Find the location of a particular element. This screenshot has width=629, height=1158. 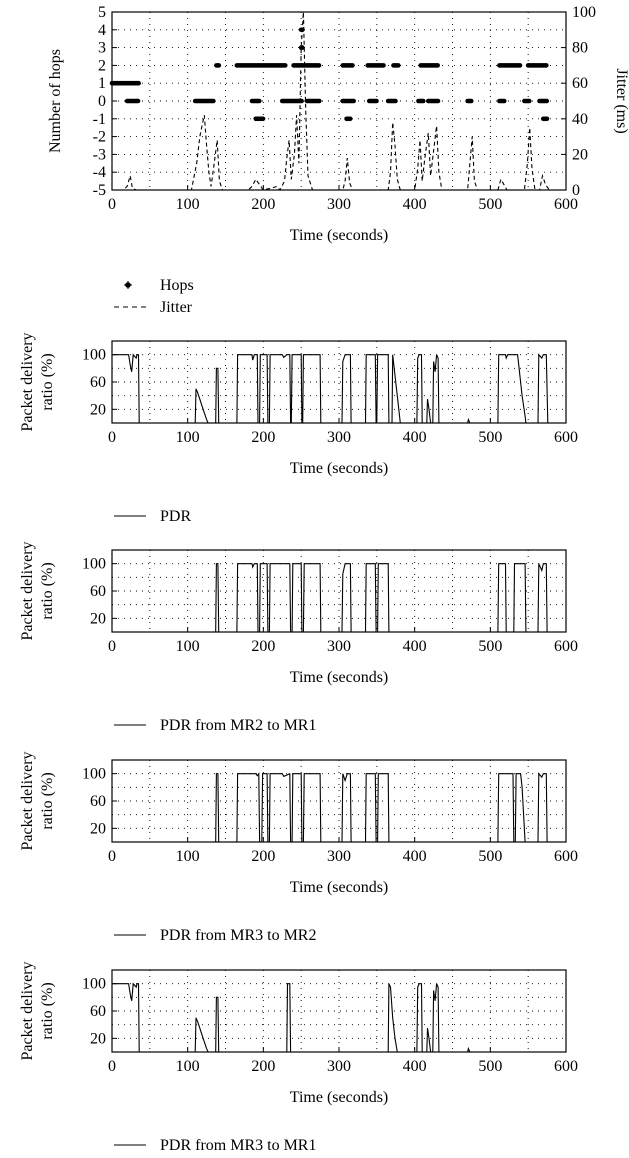

legend: PDR from MR3 to MR2 is located at coordinates (215, 935).